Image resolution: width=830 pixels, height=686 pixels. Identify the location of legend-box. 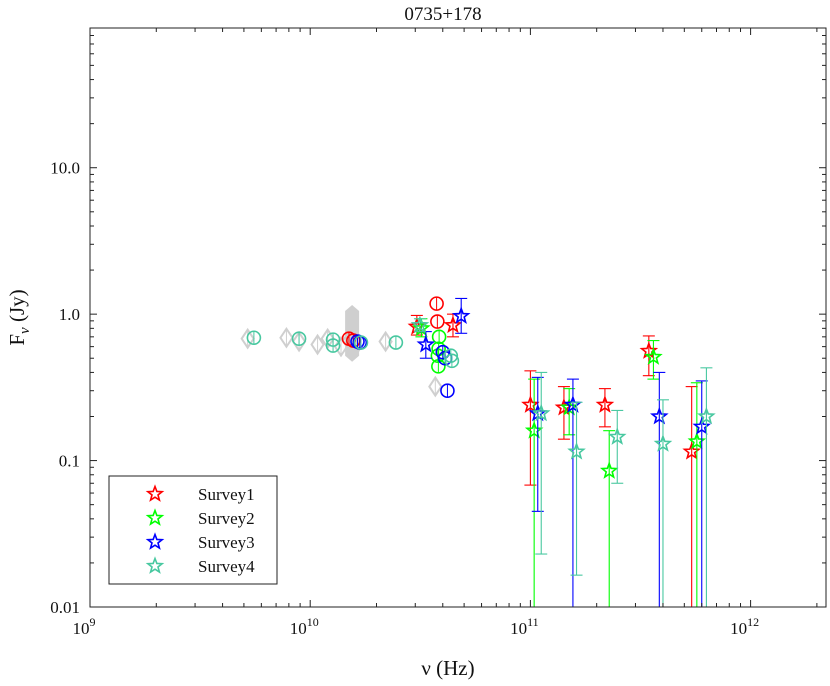
(193, 530).